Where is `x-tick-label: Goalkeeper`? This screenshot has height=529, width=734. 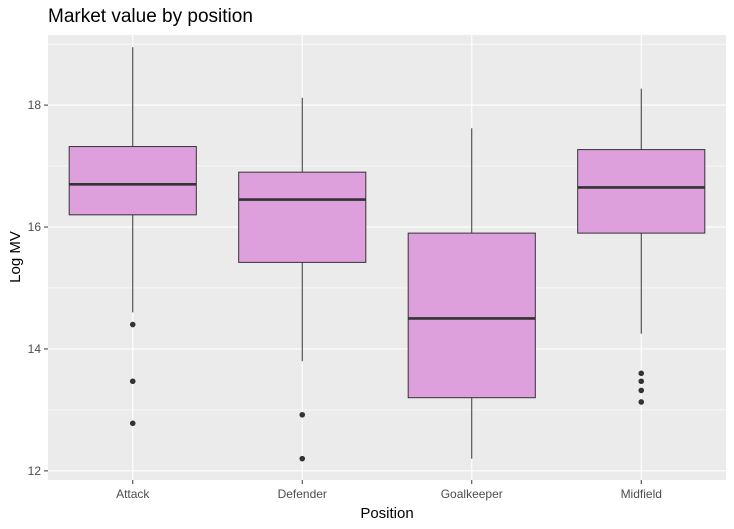
x-tick-label: Goalkeeper is located at coordinates (472, 494).